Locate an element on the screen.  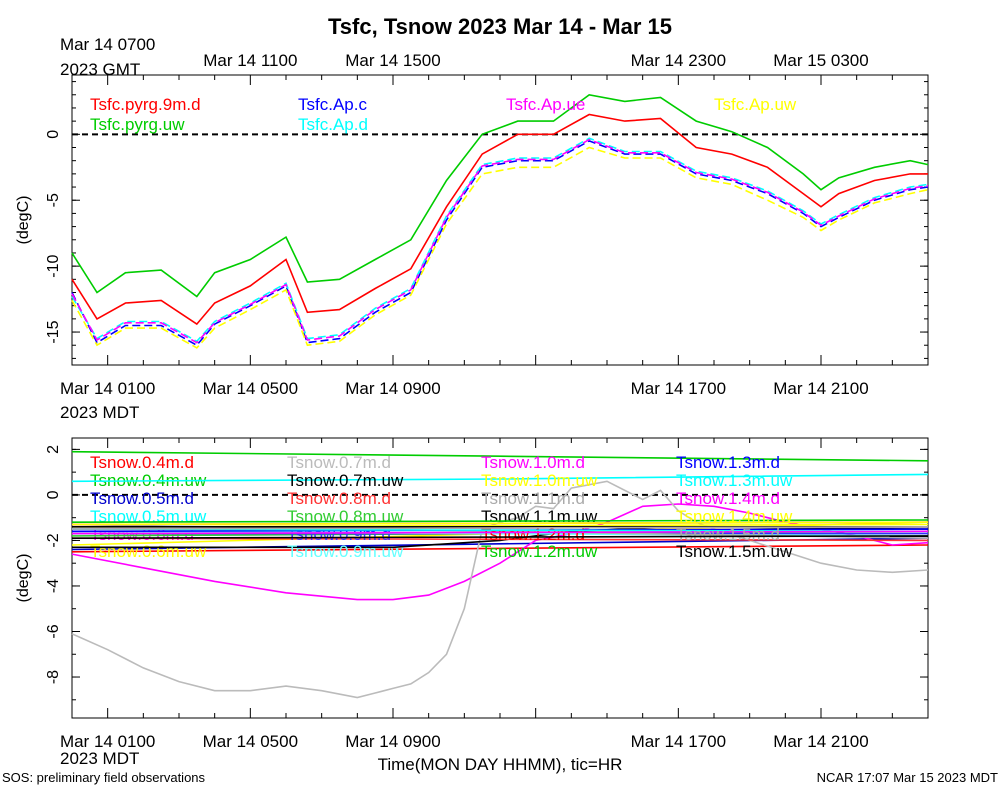
series-line-tsnow-1-5m-uw is located at coordinates (500, 537).